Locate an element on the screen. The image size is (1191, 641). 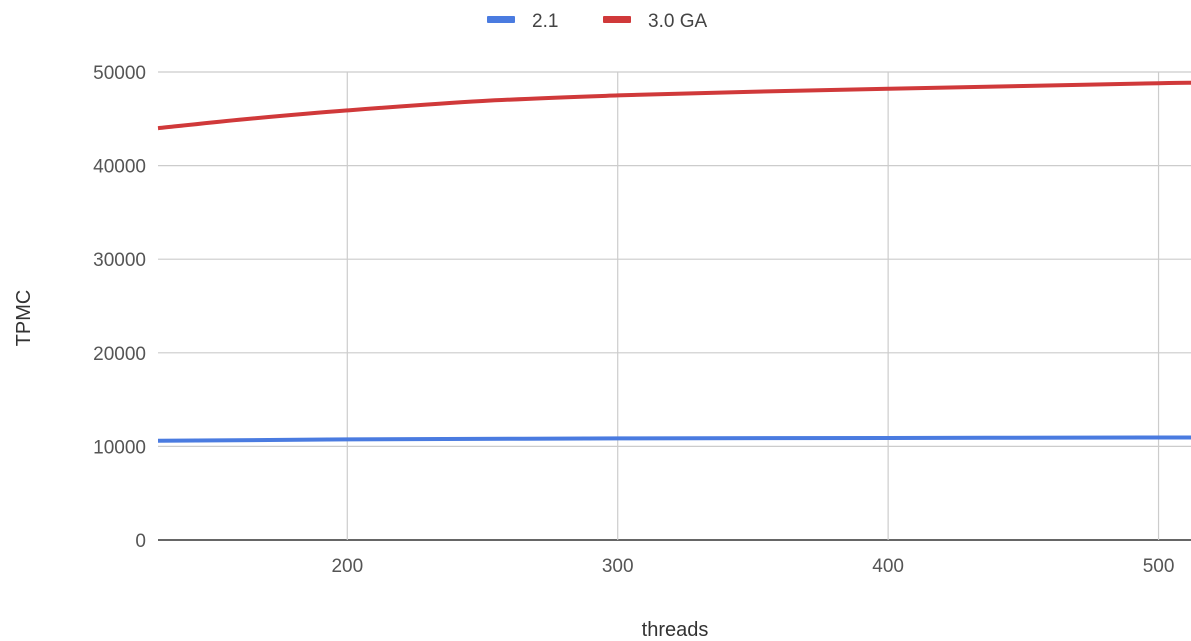
x-tick-label: 500 is located at coordinates (1159, 566).